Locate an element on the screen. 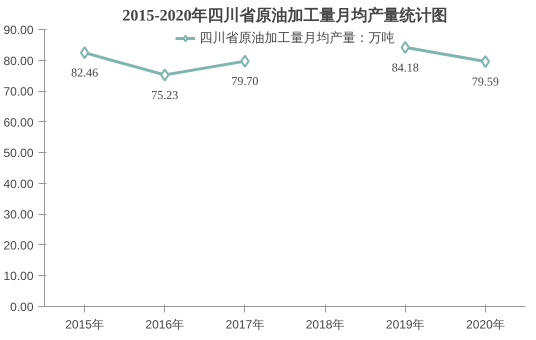 The width and height of the screenshot is (536, 340). x-tick-label: 2019年 is located at coordinates (405, 325).